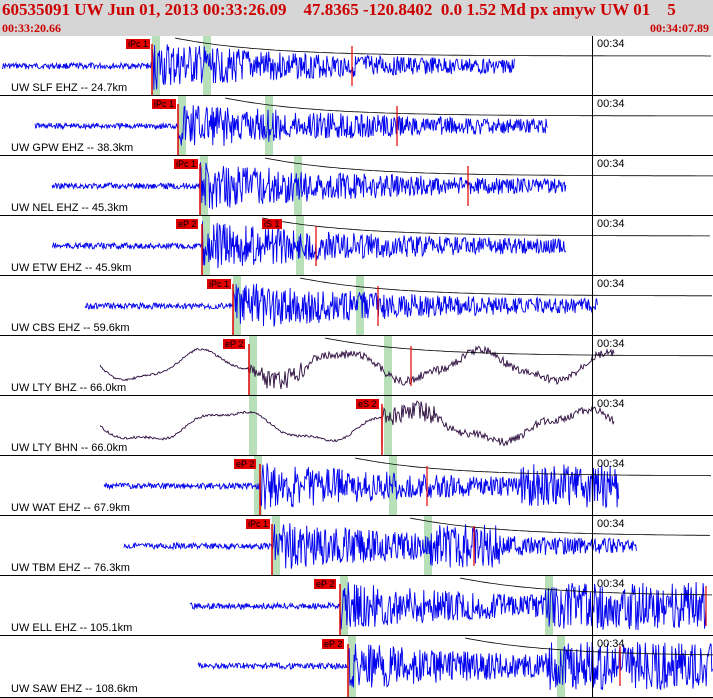  I want to click on trace-panel: eP 2 00:34 UW LTY BHZ -- 66.0km, so click(356, 366).